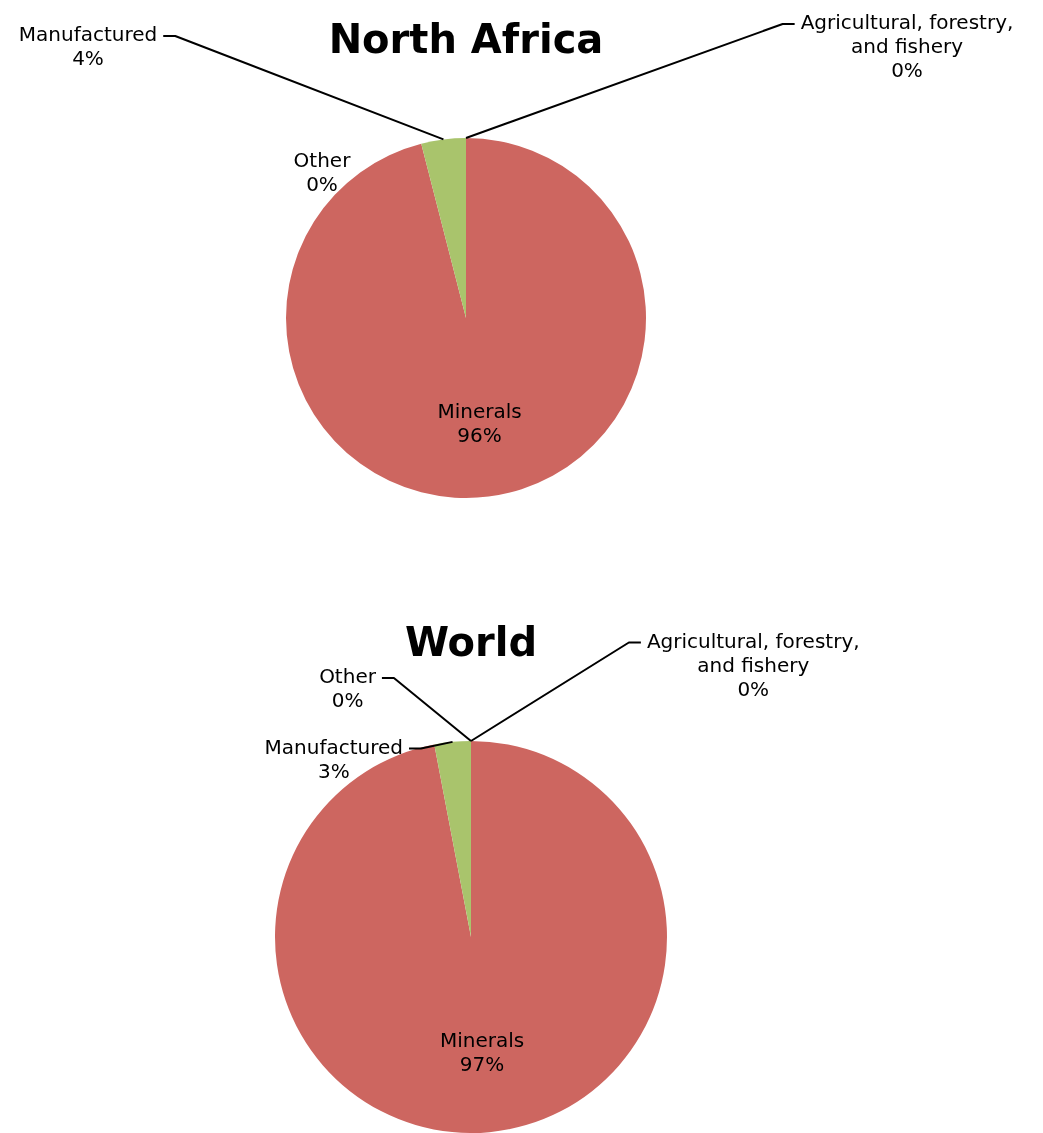  Describe the element at coordinates (479, 435) in the screenshot. I see `data-label: 96%` at that location.